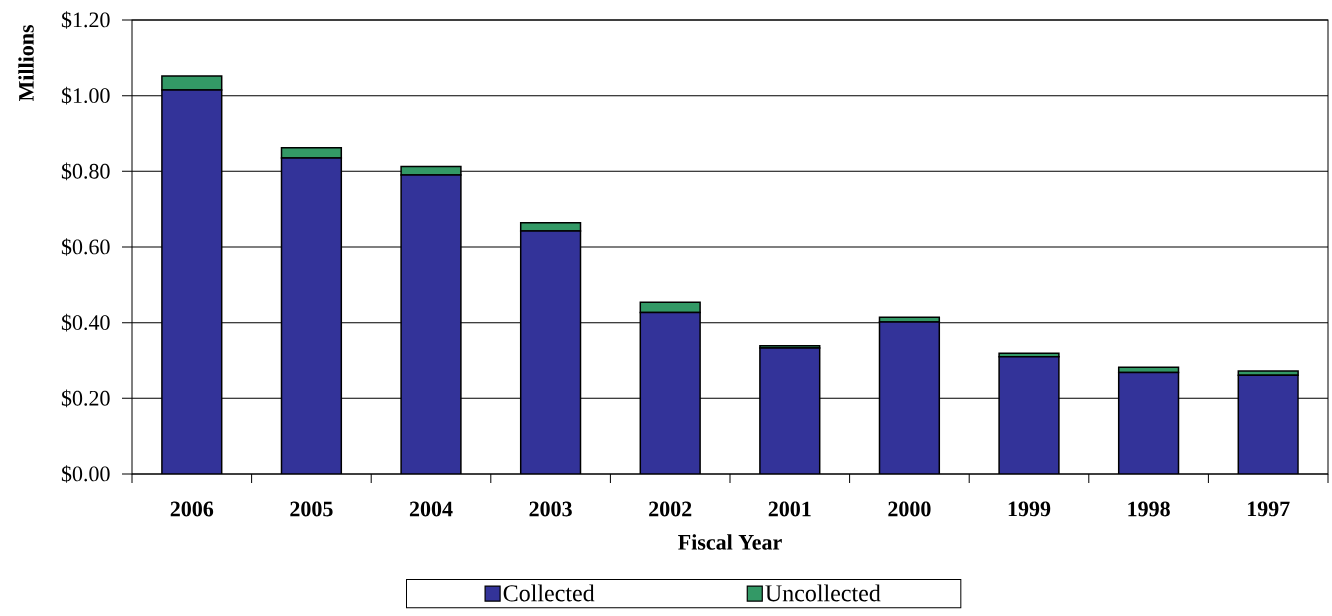 The height and width of the screenshot is (616, 1332). Describe the element at coordinates (85, 247) in the screenshot. I see `y-tick-label: $0.60` at that location.